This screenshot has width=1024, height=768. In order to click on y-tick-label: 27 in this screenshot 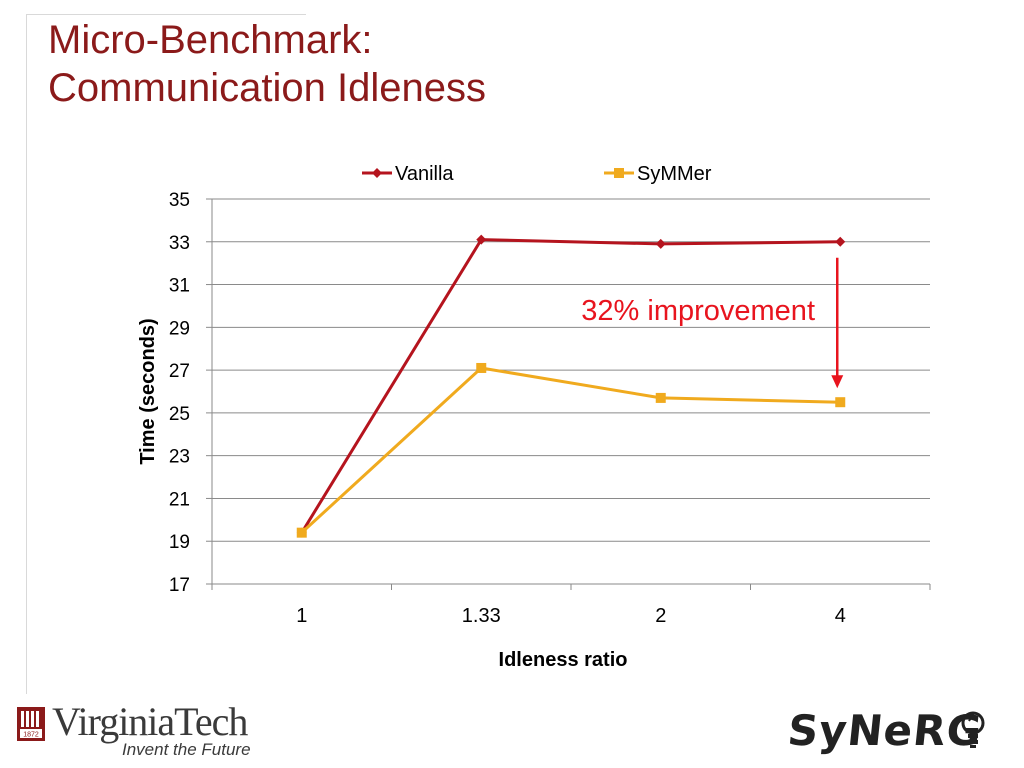, I will do `click(179, 371)`.